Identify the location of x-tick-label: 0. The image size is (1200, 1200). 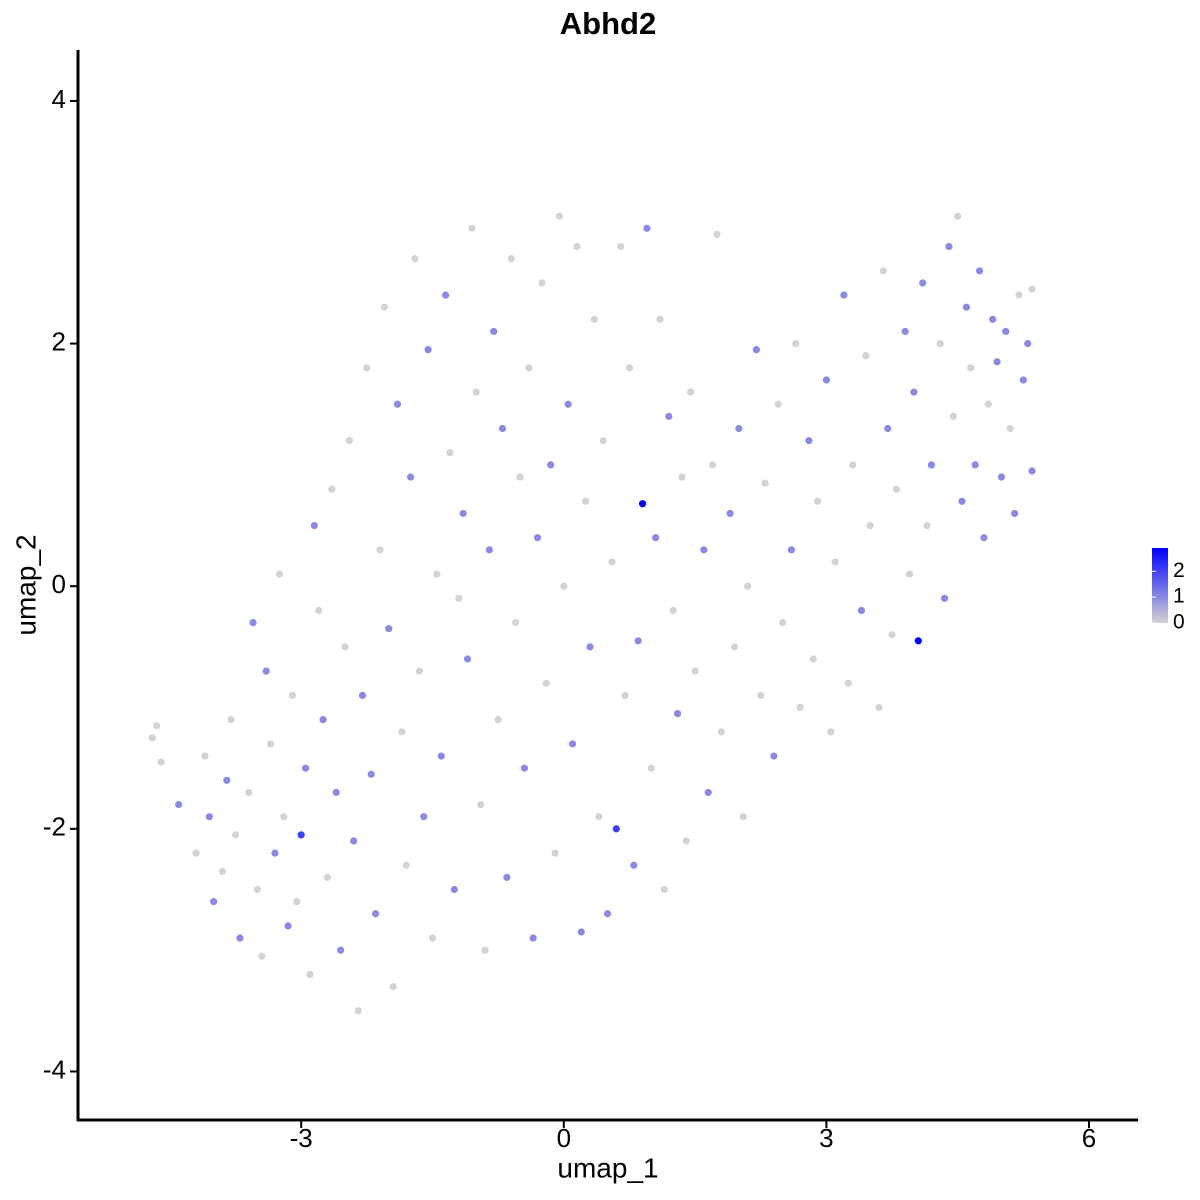
(564, 1138).